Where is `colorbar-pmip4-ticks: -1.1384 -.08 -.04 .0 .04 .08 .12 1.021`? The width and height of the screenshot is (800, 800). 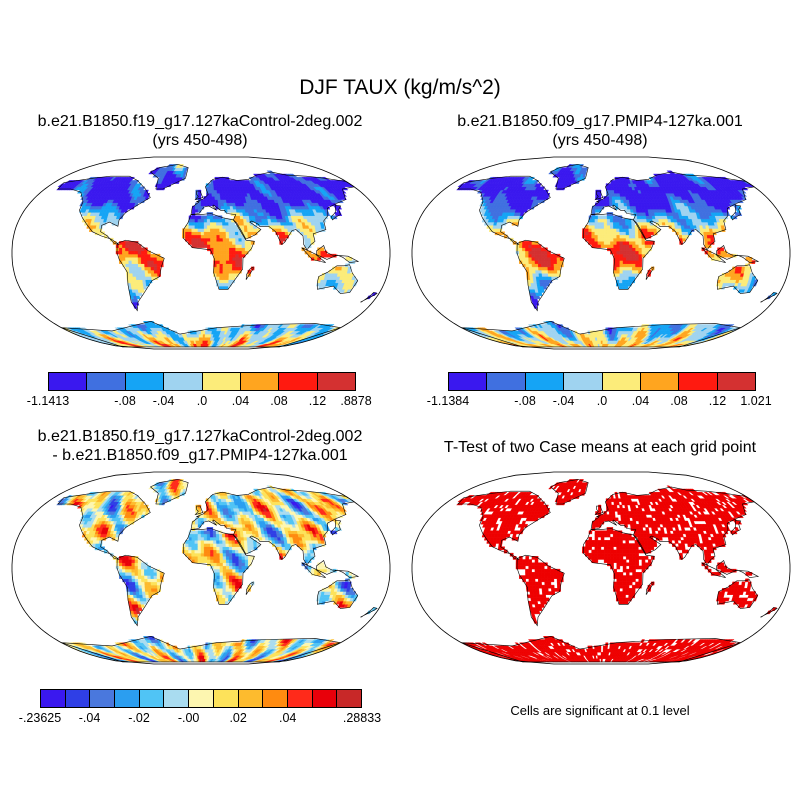 colorbar-pmip4-ticks: -1.1384 -.08 -.04 .0 .04 .08 .12 1.021 is located at coordinates (599, 402).